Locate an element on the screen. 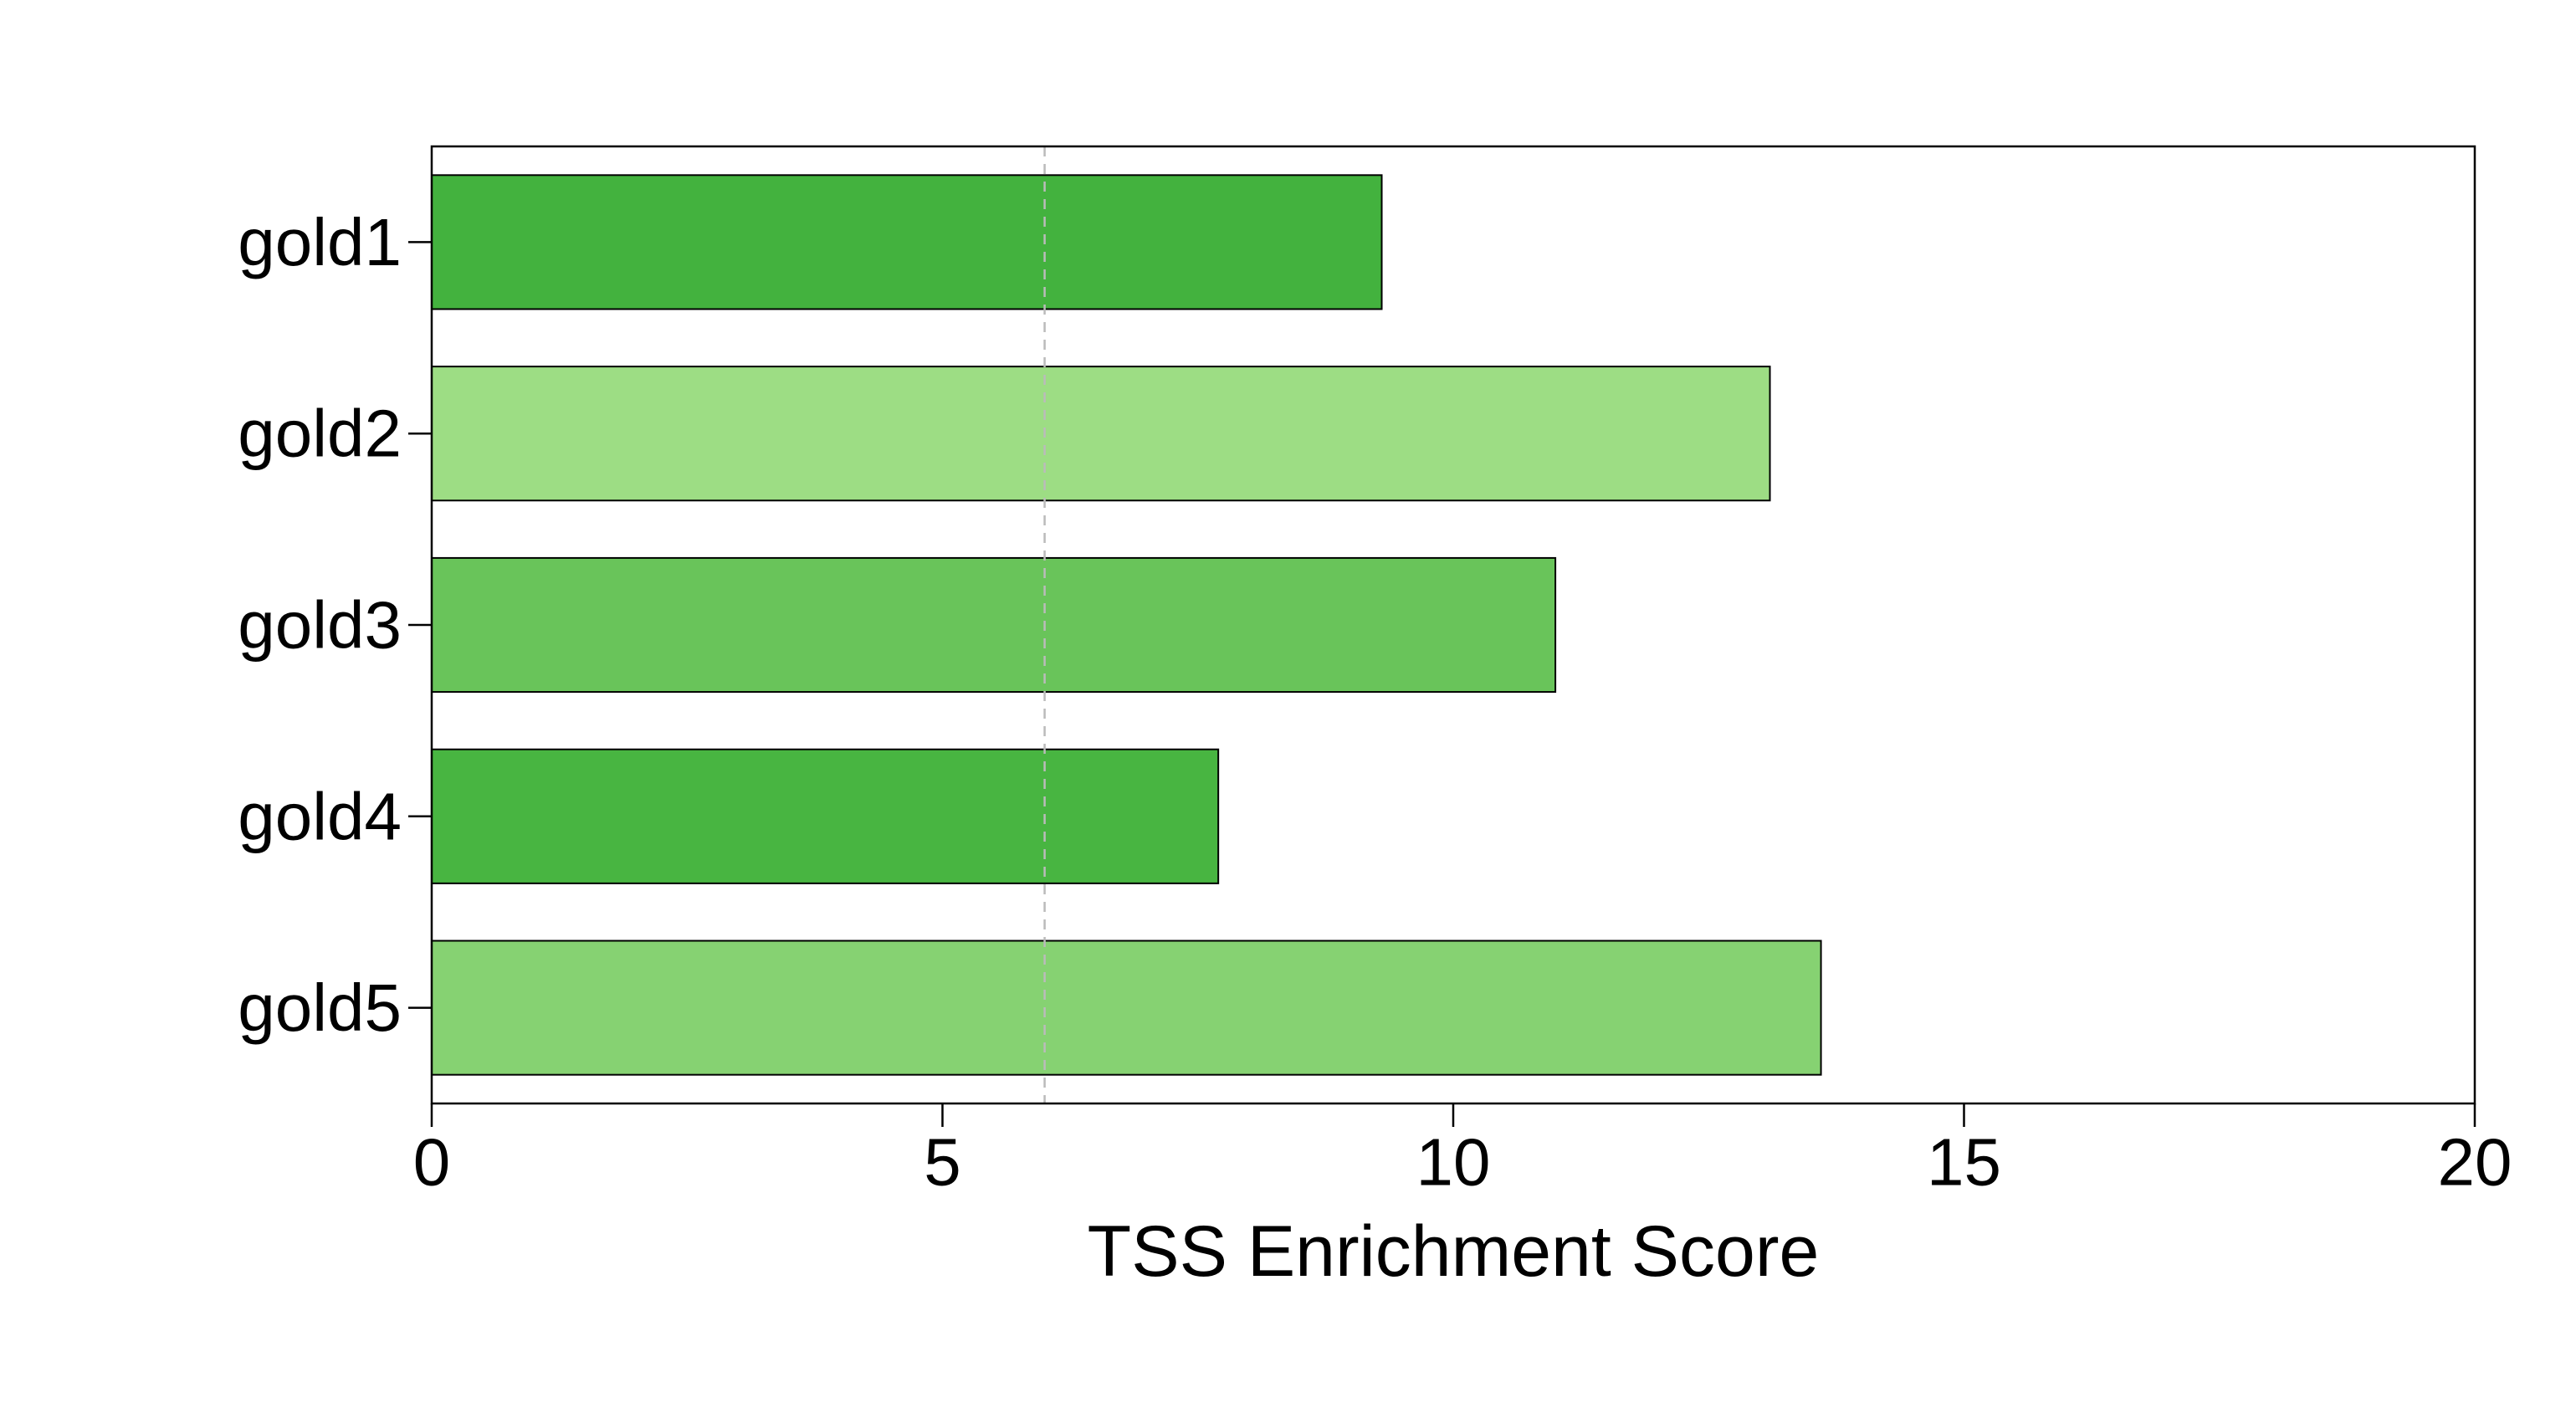  y-tick-label: gold1 is located at coordinates (320, 242).